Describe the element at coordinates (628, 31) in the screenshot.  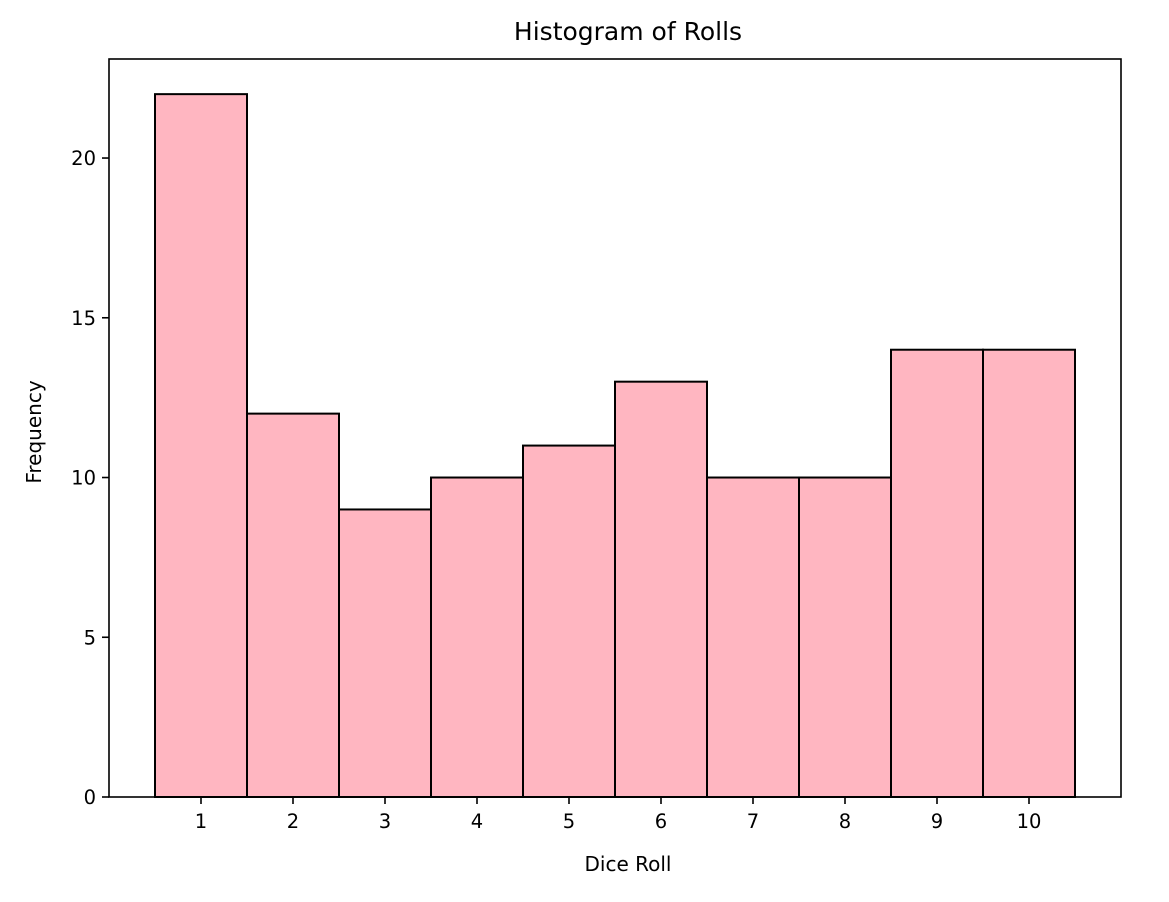
I see `chart-title: Histogram of Rolls` at that location.